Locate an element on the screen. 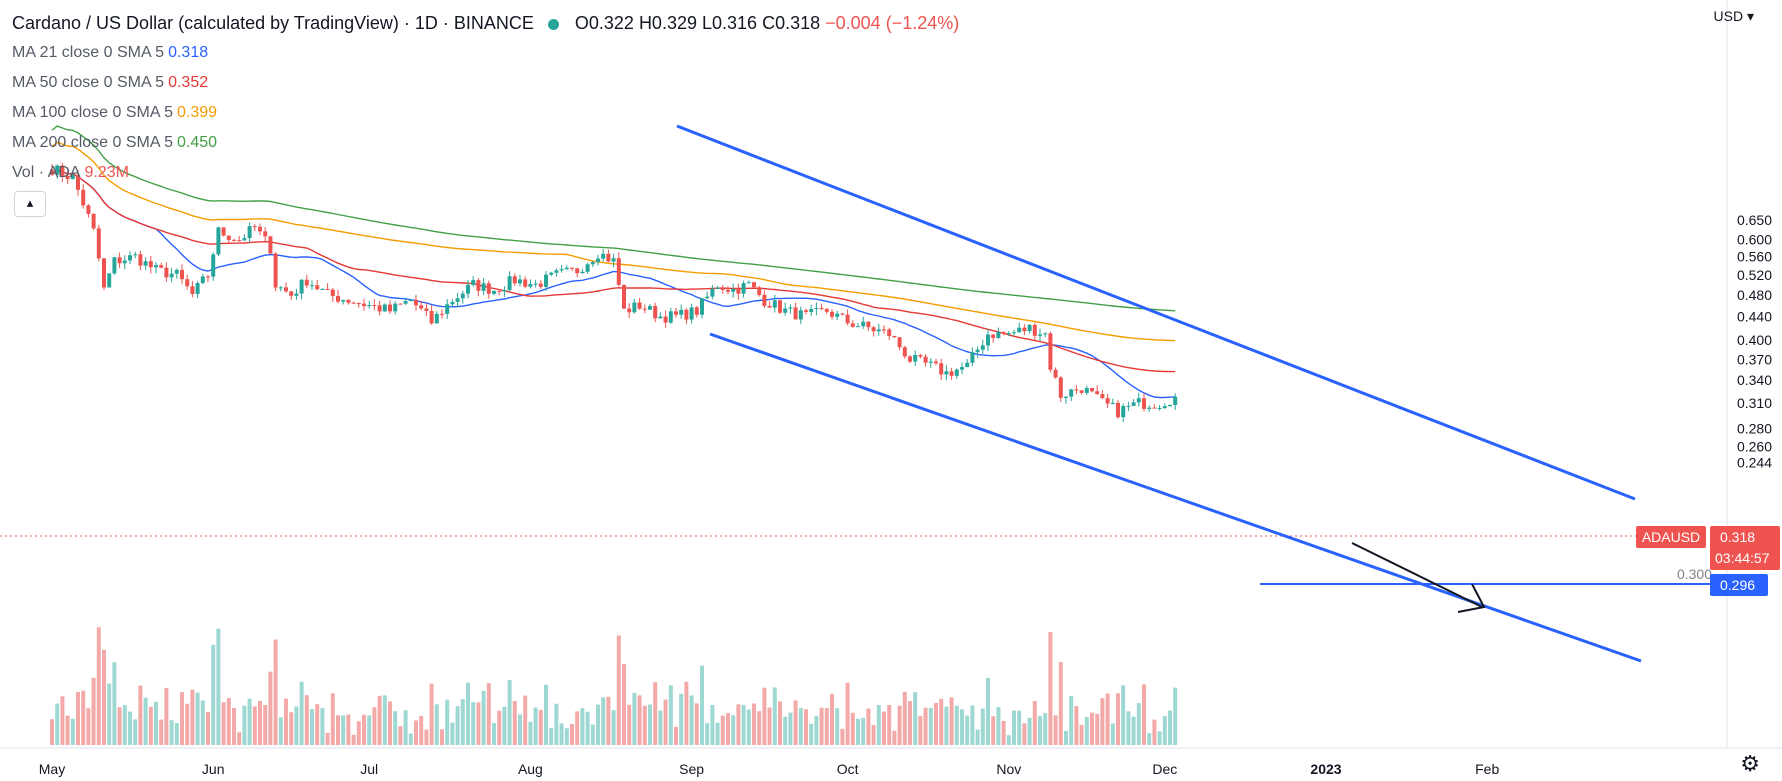  currency-selector: USD ▾ is located at coordinates (1734, 16).